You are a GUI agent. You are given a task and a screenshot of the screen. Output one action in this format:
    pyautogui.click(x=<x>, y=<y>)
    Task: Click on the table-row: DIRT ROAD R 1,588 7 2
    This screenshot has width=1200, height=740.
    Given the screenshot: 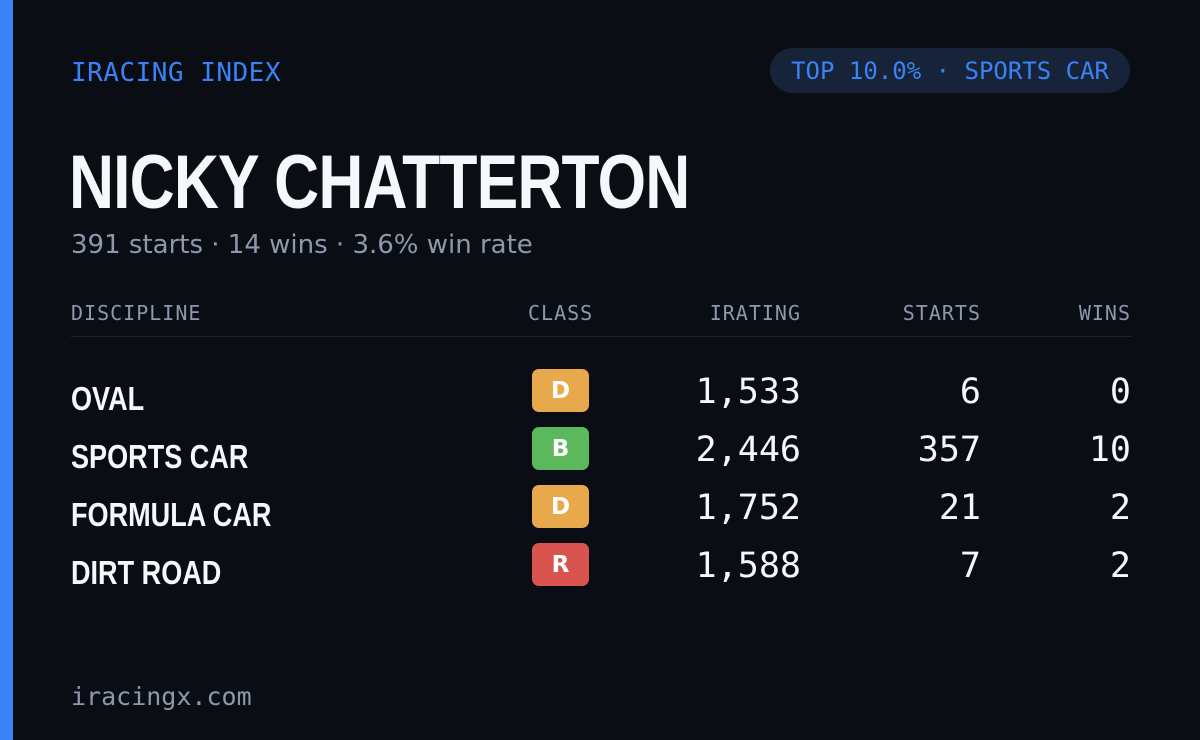 What is the action you would take?
    pyautogui.click(x=601, y=572)
    